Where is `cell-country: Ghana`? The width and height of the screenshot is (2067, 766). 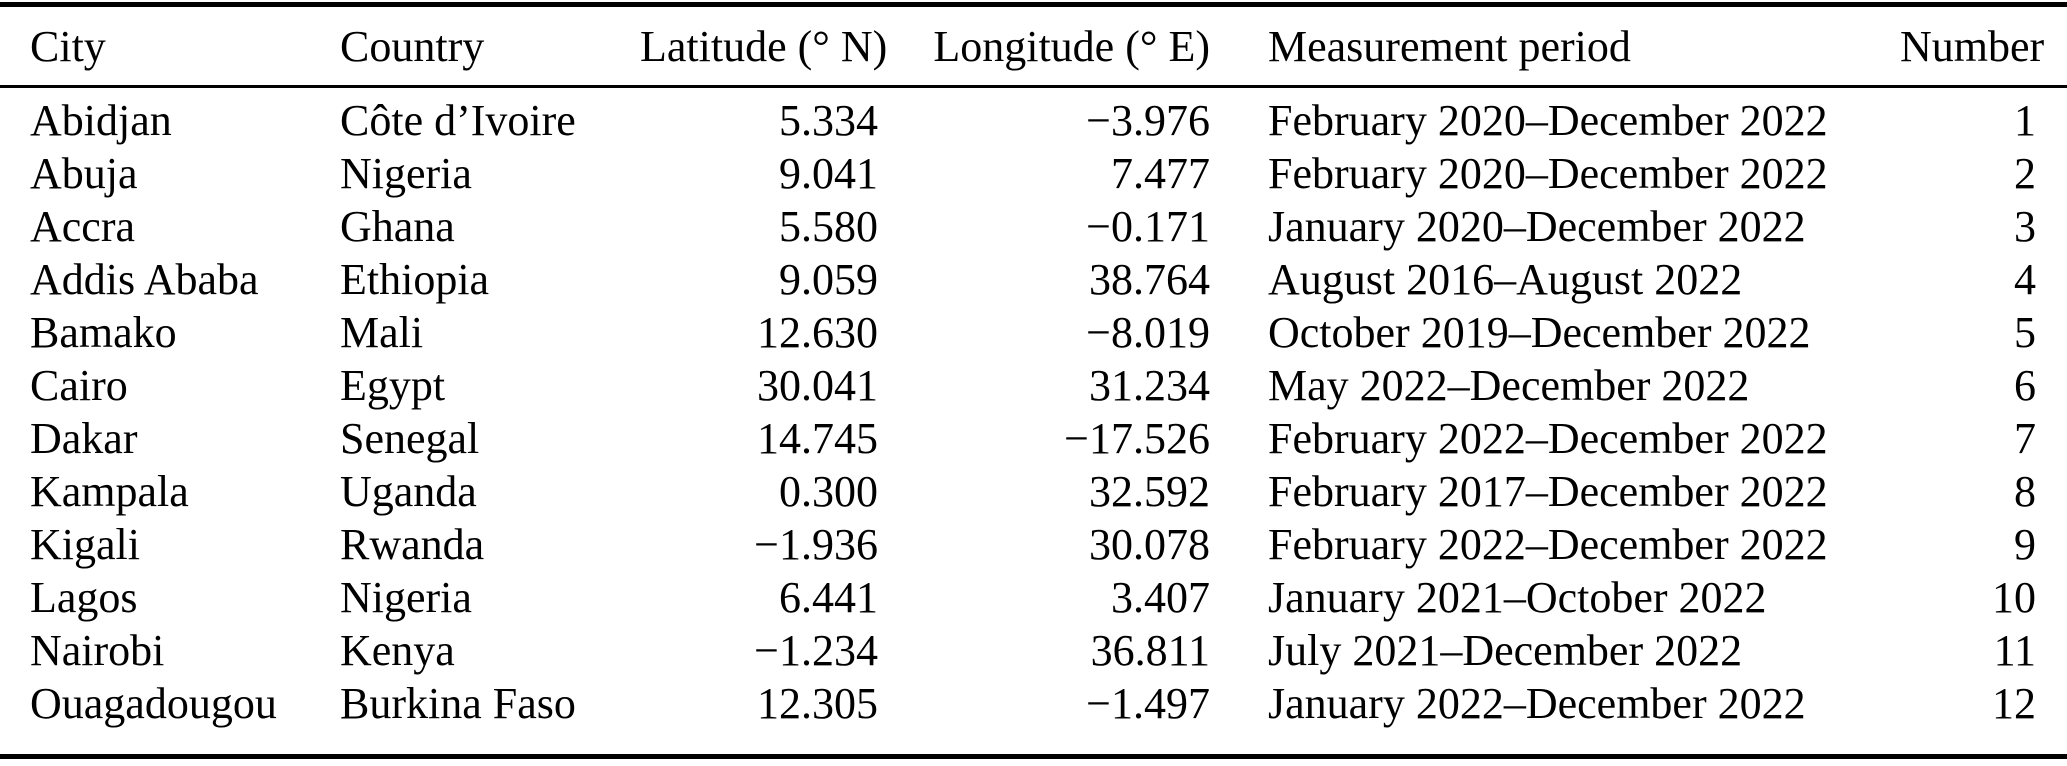 cell-country: Ghana is located at coordinates (397, 226).